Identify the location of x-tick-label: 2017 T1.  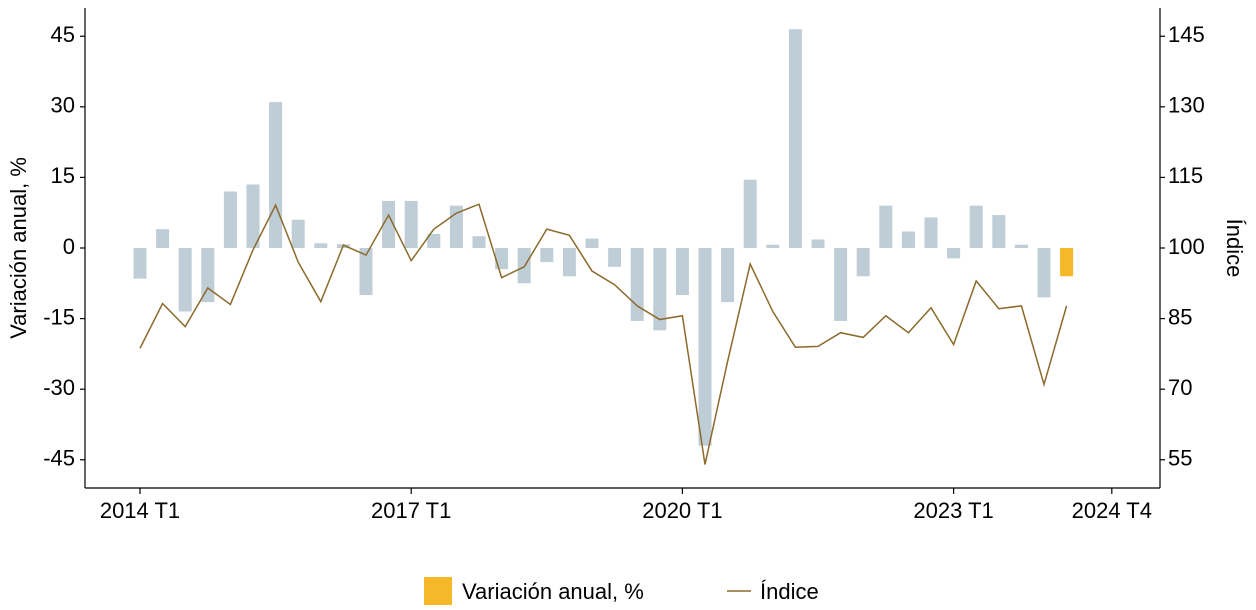
(411, 510).